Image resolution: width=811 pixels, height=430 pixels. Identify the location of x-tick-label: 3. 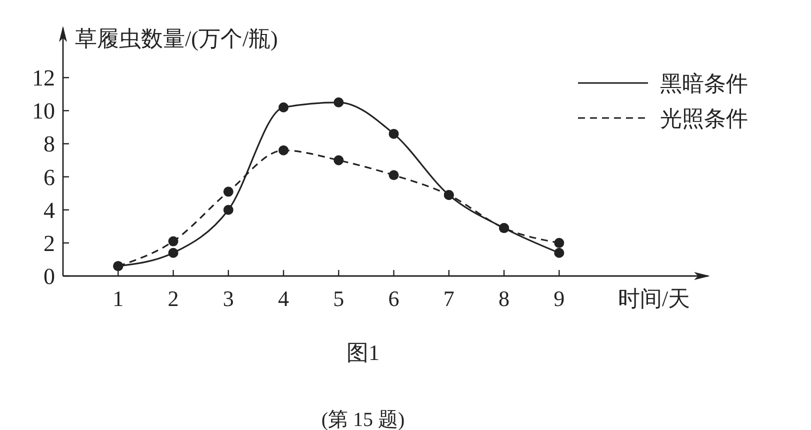
(228, 298).